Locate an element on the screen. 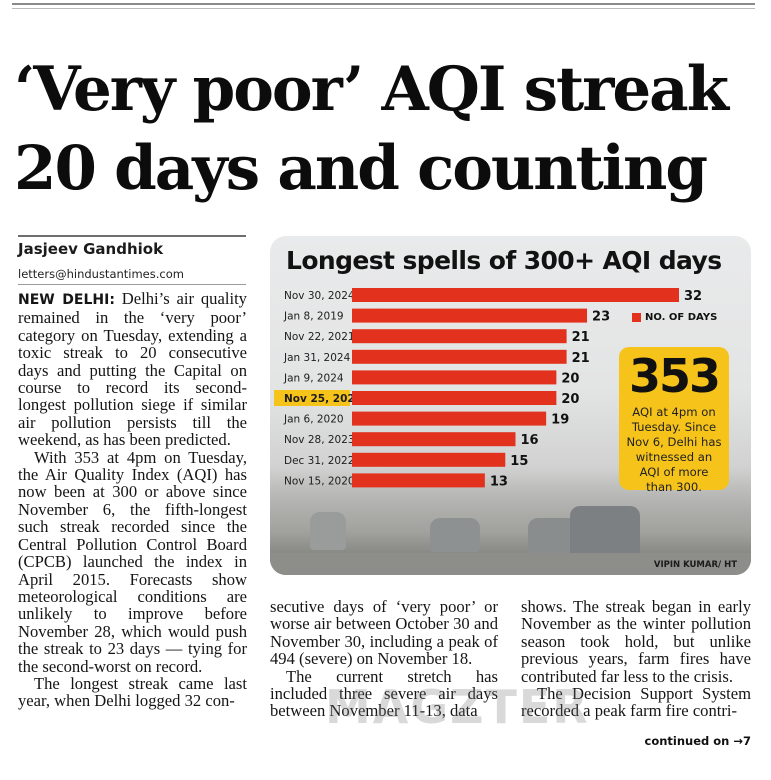  category-label: Jan 6, 2020 is located at coordinates (313, 420).